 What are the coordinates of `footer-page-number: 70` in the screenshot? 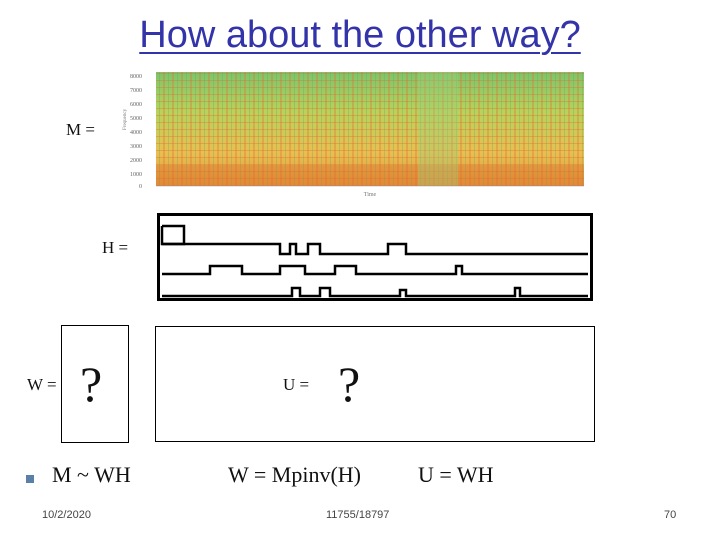 It's located at (670, 515).